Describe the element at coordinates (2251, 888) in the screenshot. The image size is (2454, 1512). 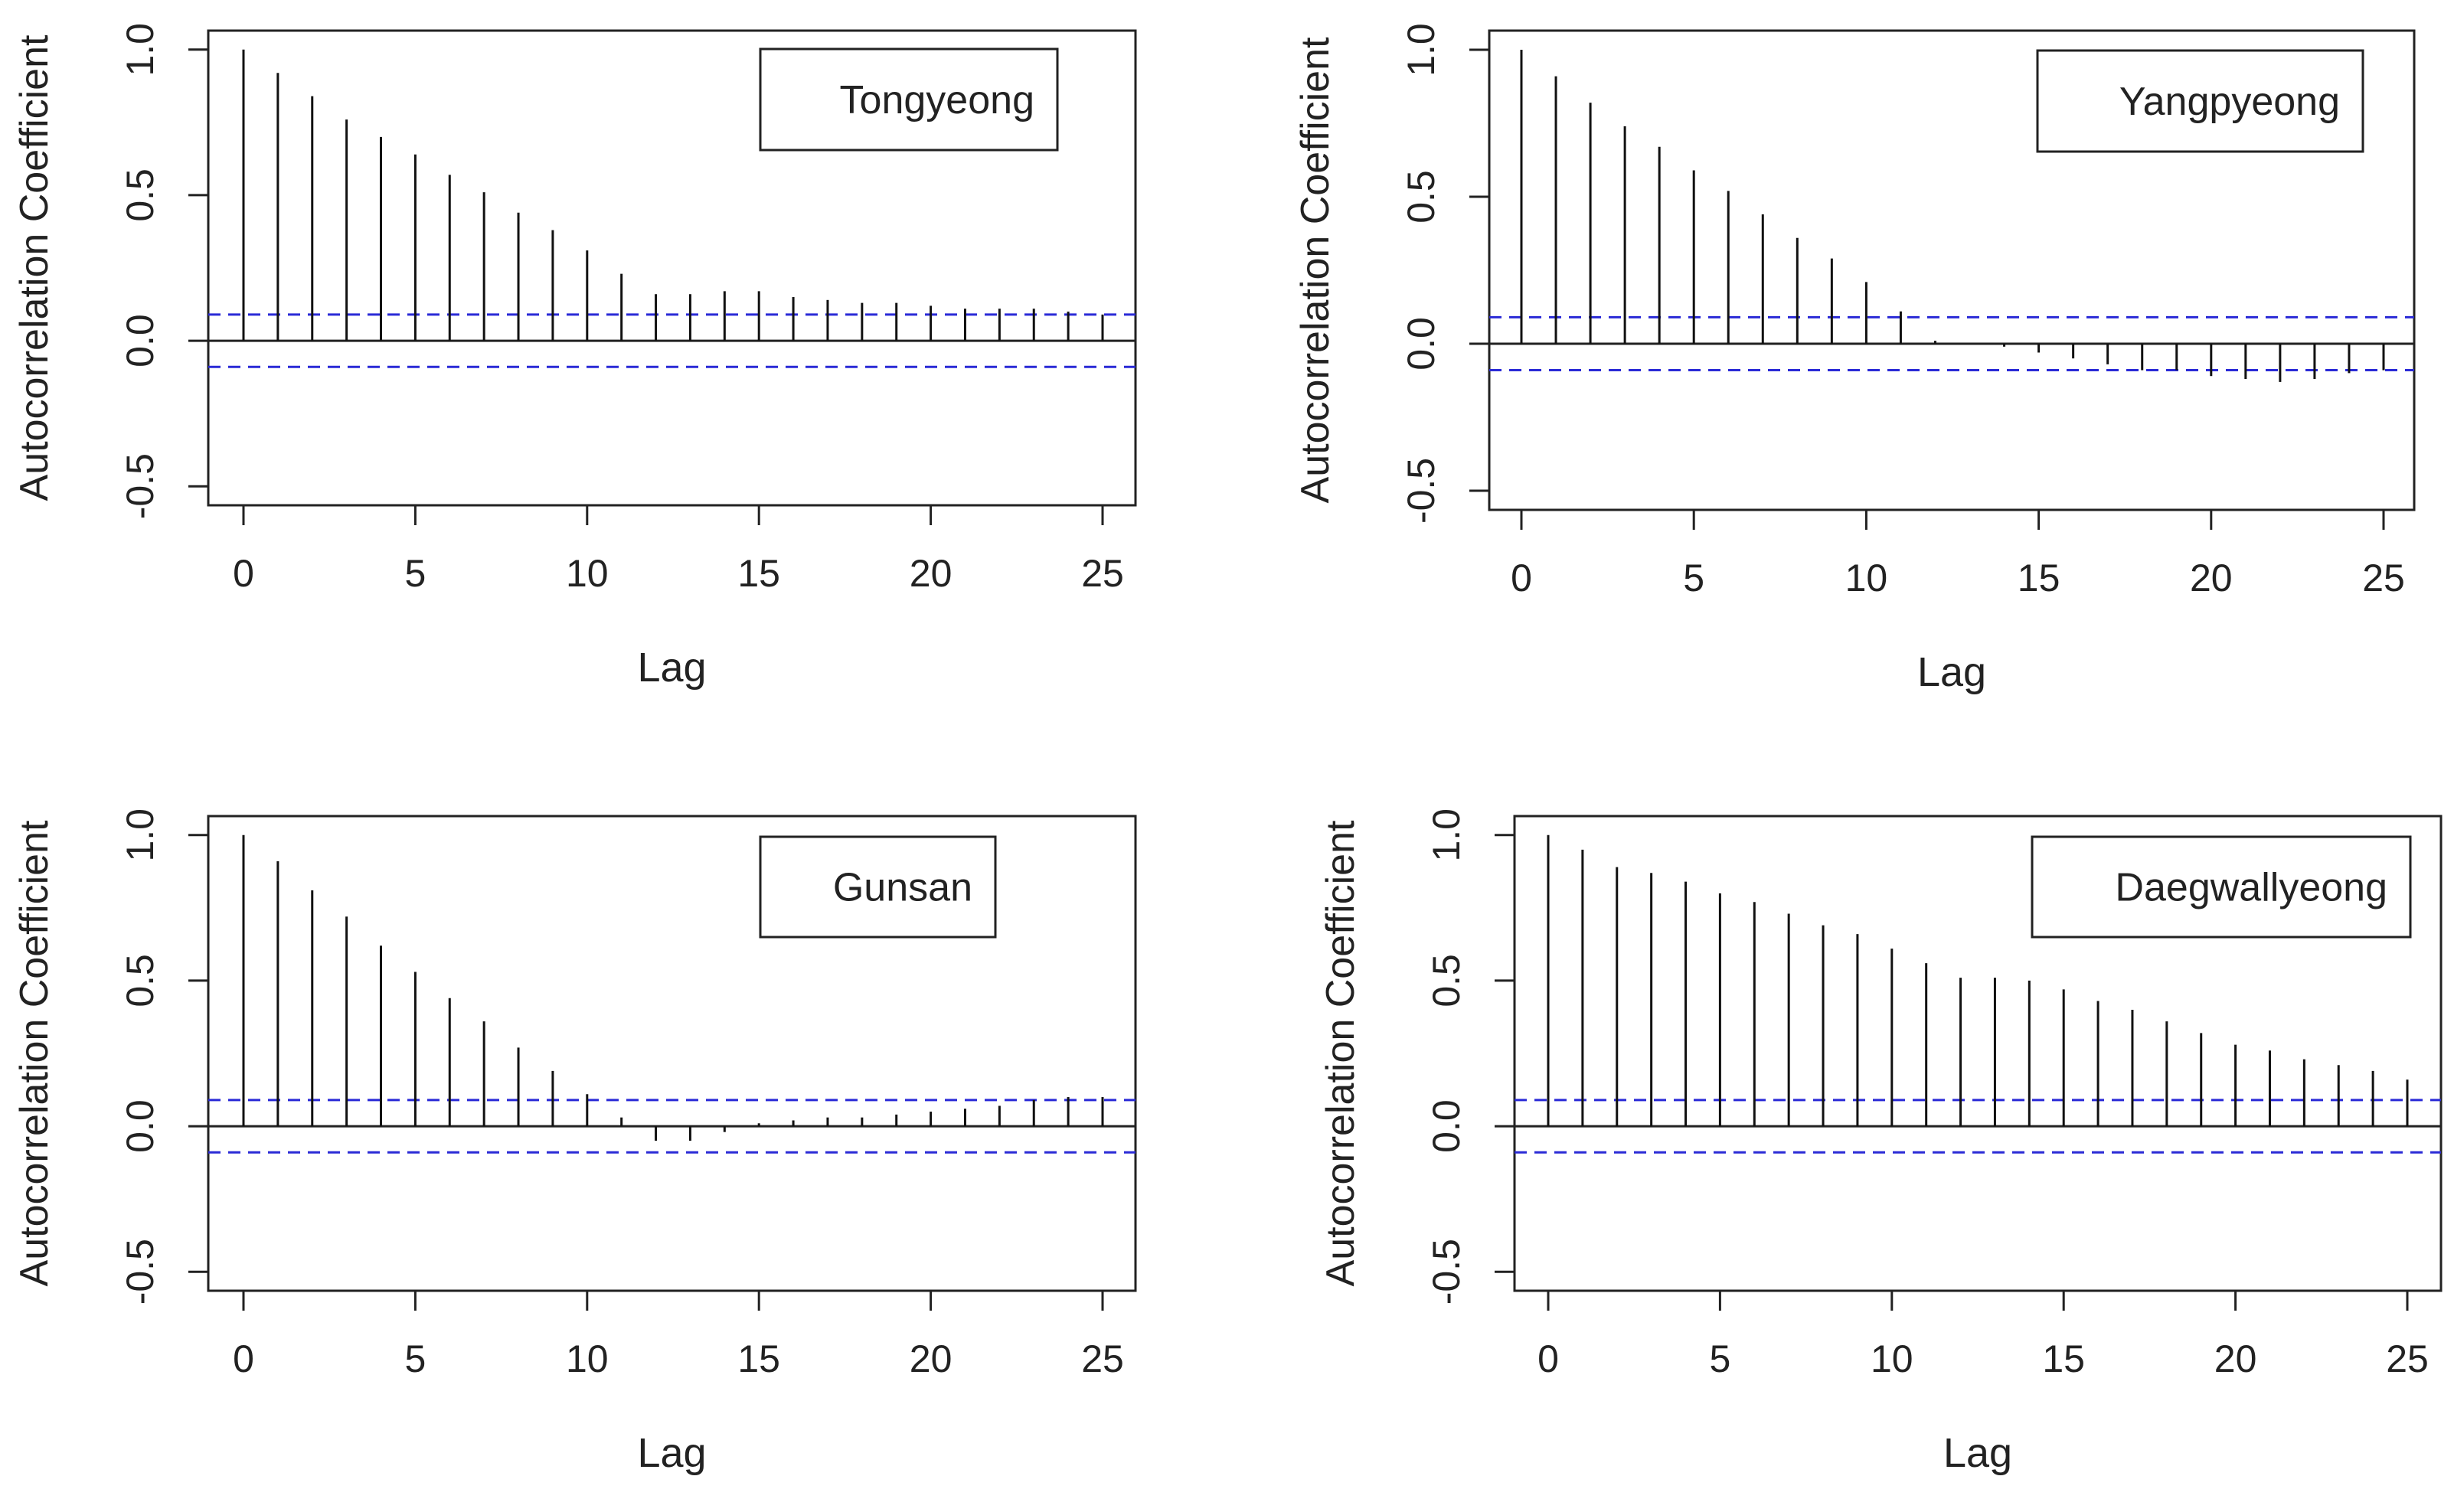
I see `legend-label: Daegwallyeong` at that location.